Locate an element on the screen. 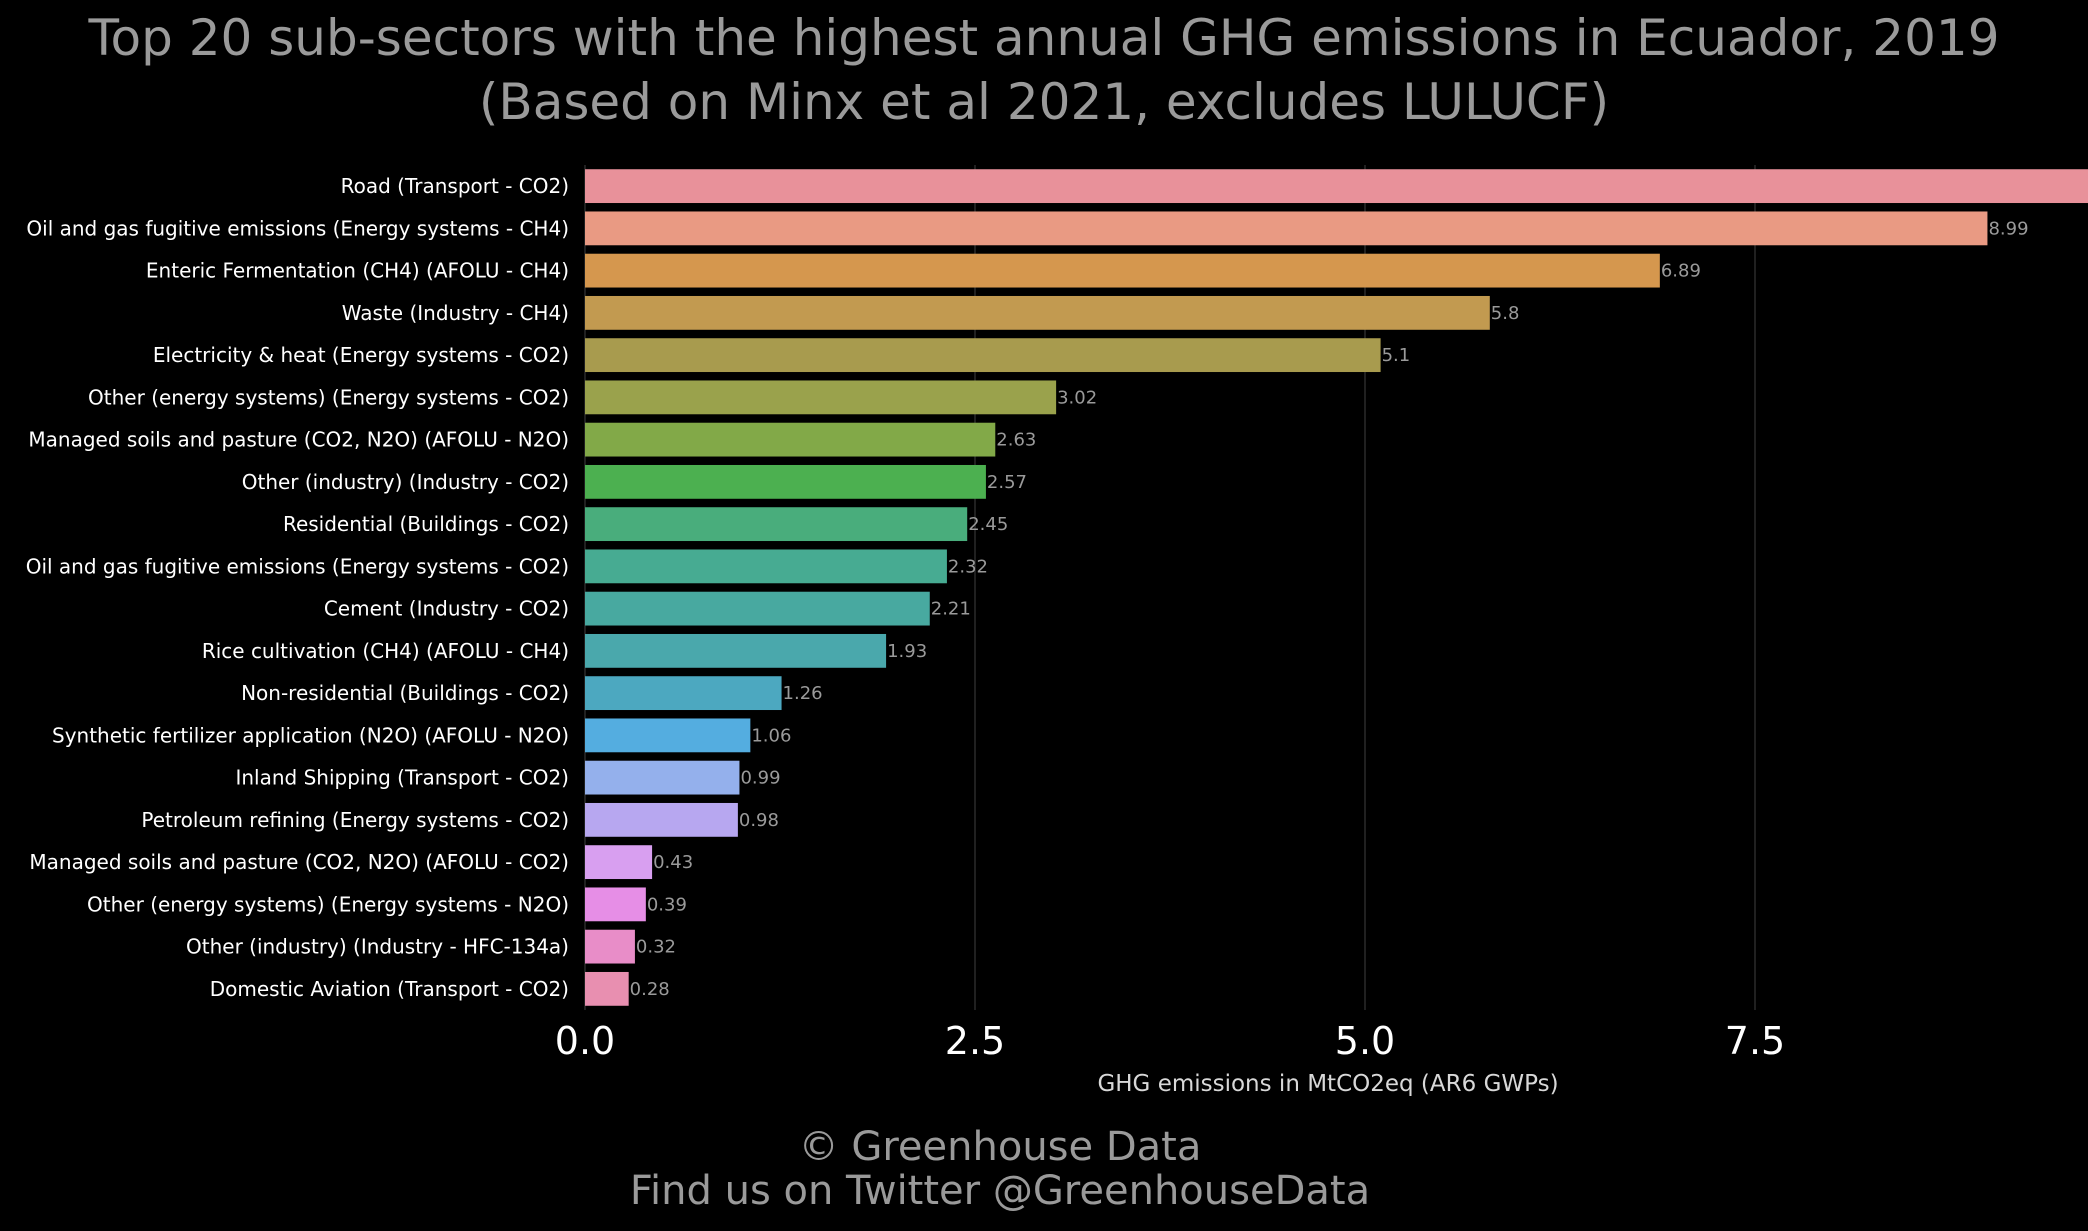 The image size is (2088, 1231). value-label: 0.32 is located at coordinates (656, 947).